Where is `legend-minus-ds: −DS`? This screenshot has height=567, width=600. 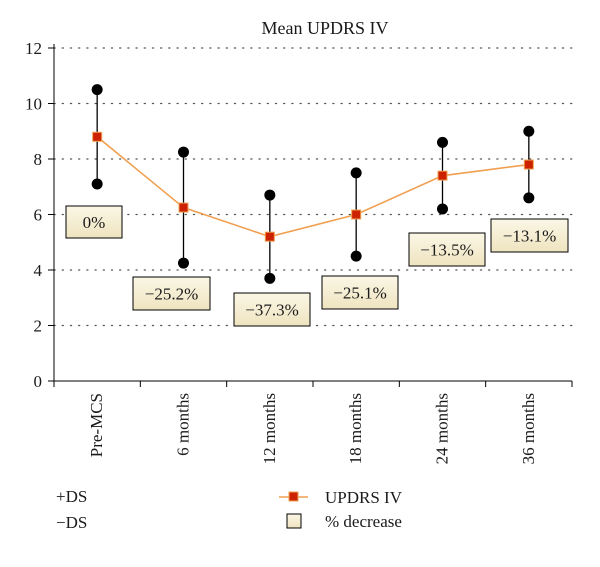
legend-minus-ds: −DS is located at coordinates (71, 522).